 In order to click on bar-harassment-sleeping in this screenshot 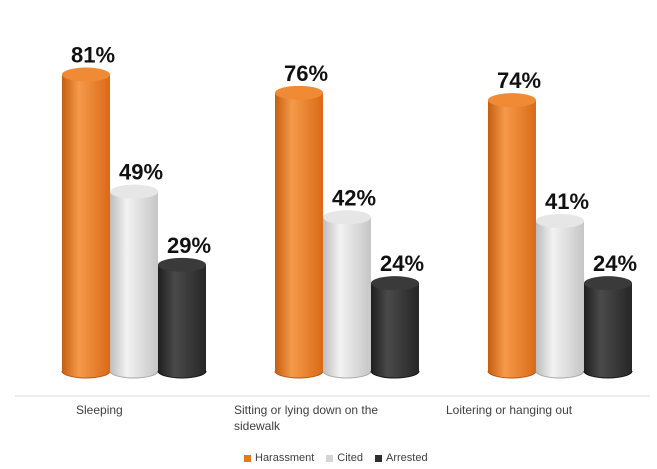, I will do `click(86, 223)`.